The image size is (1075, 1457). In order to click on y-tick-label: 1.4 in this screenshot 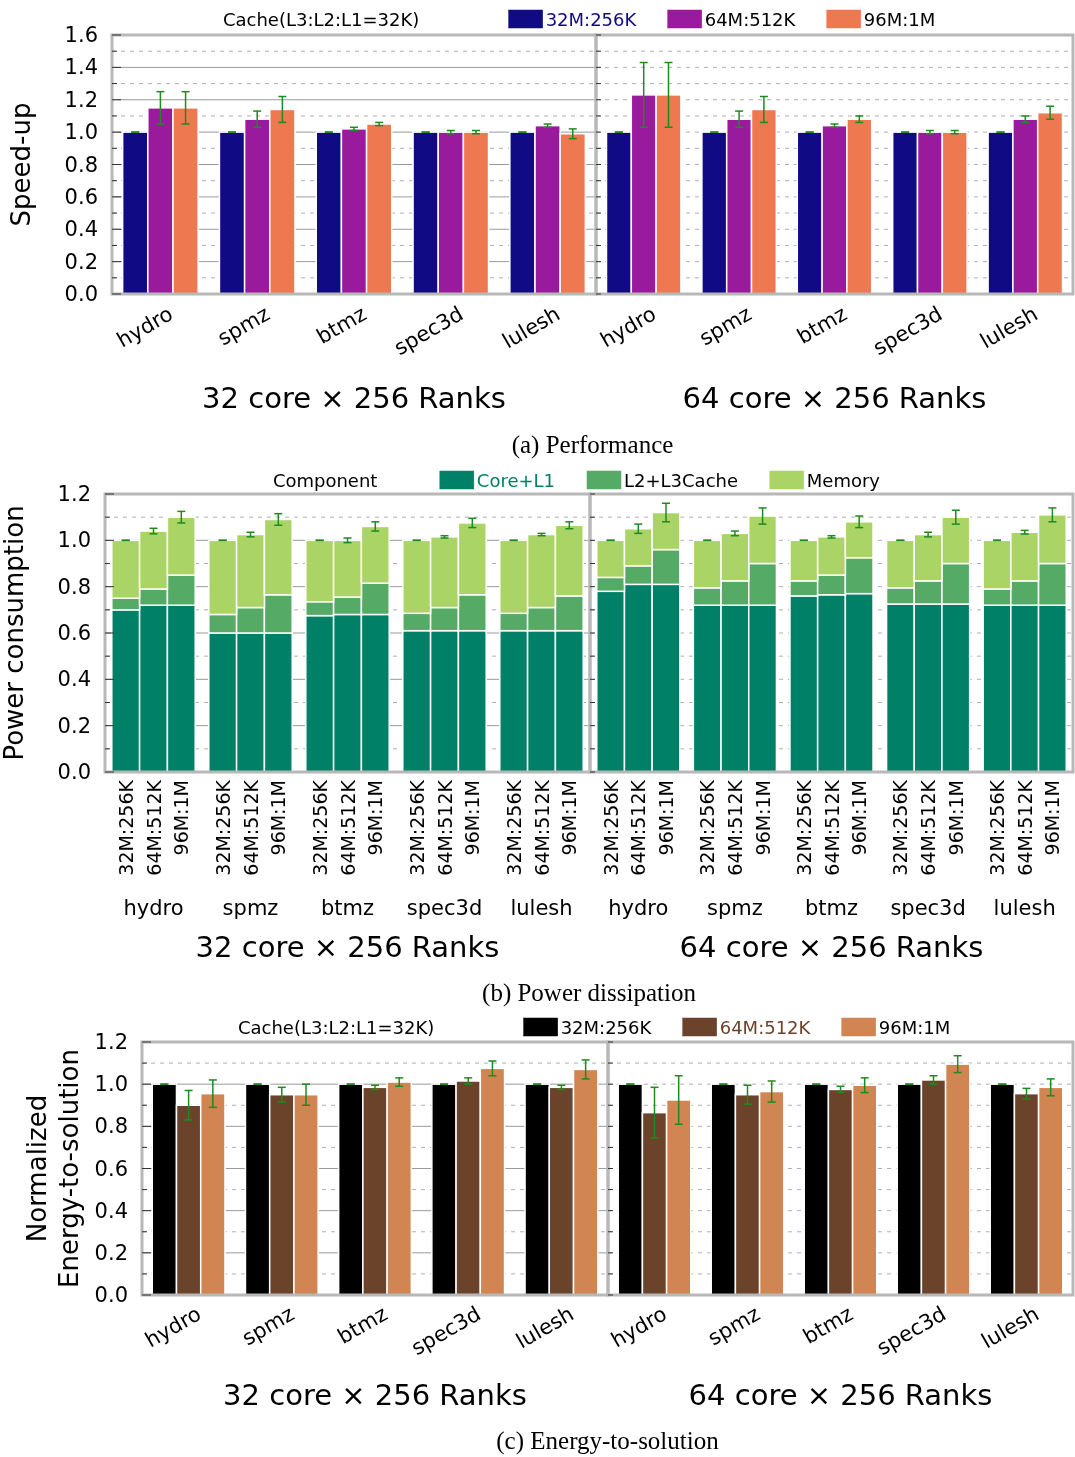, I will do `click(81, 67)`.